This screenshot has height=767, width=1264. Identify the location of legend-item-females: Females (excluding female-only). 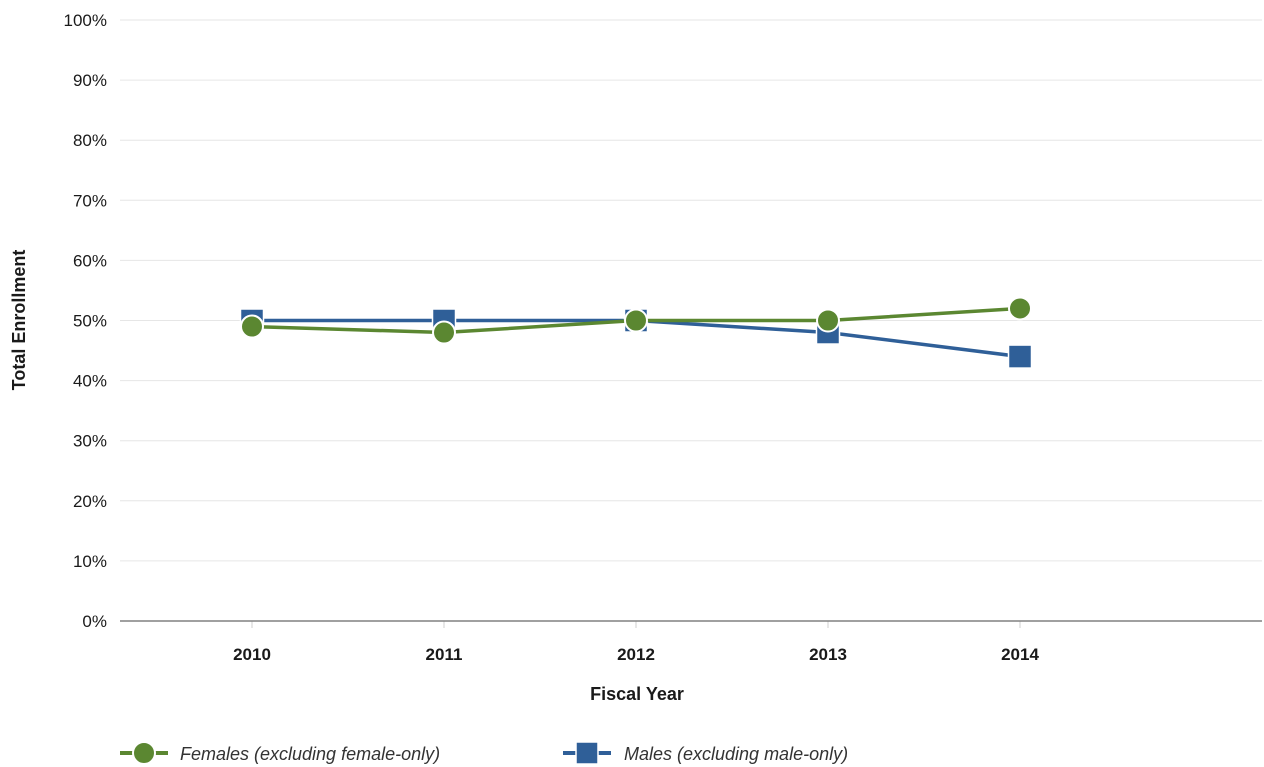
(280, 753).